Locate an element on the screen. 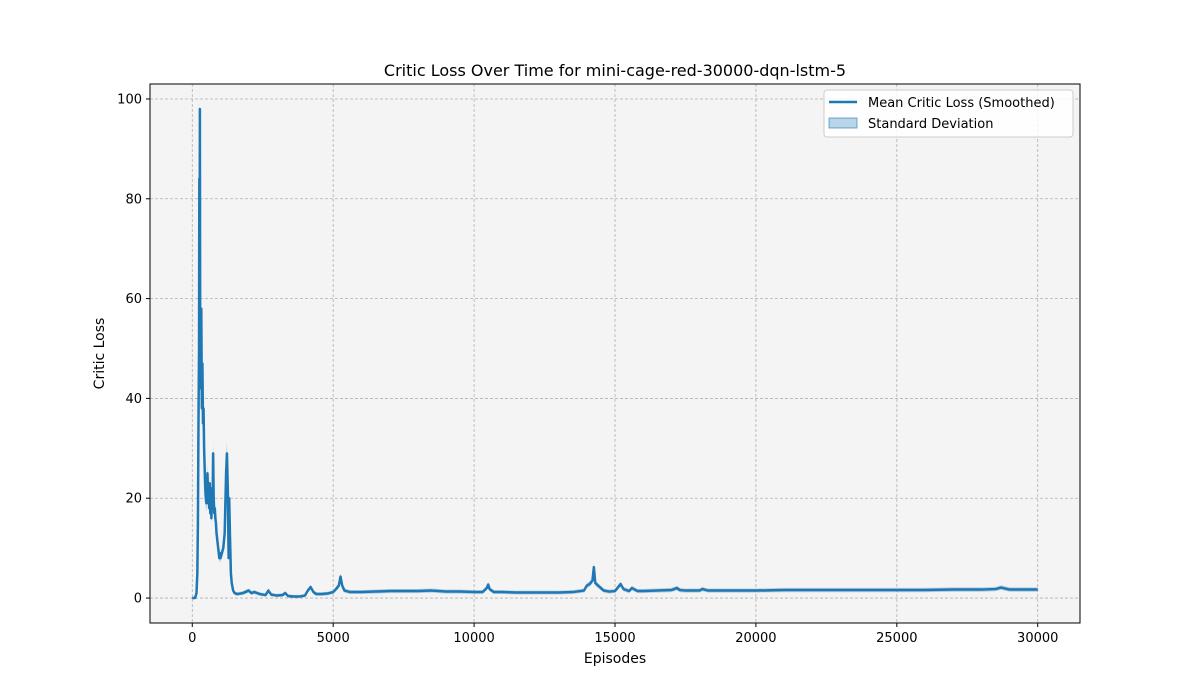  y-axis-ticks: 0 20 40 60 80 100 is located at coordinates (133, 349).